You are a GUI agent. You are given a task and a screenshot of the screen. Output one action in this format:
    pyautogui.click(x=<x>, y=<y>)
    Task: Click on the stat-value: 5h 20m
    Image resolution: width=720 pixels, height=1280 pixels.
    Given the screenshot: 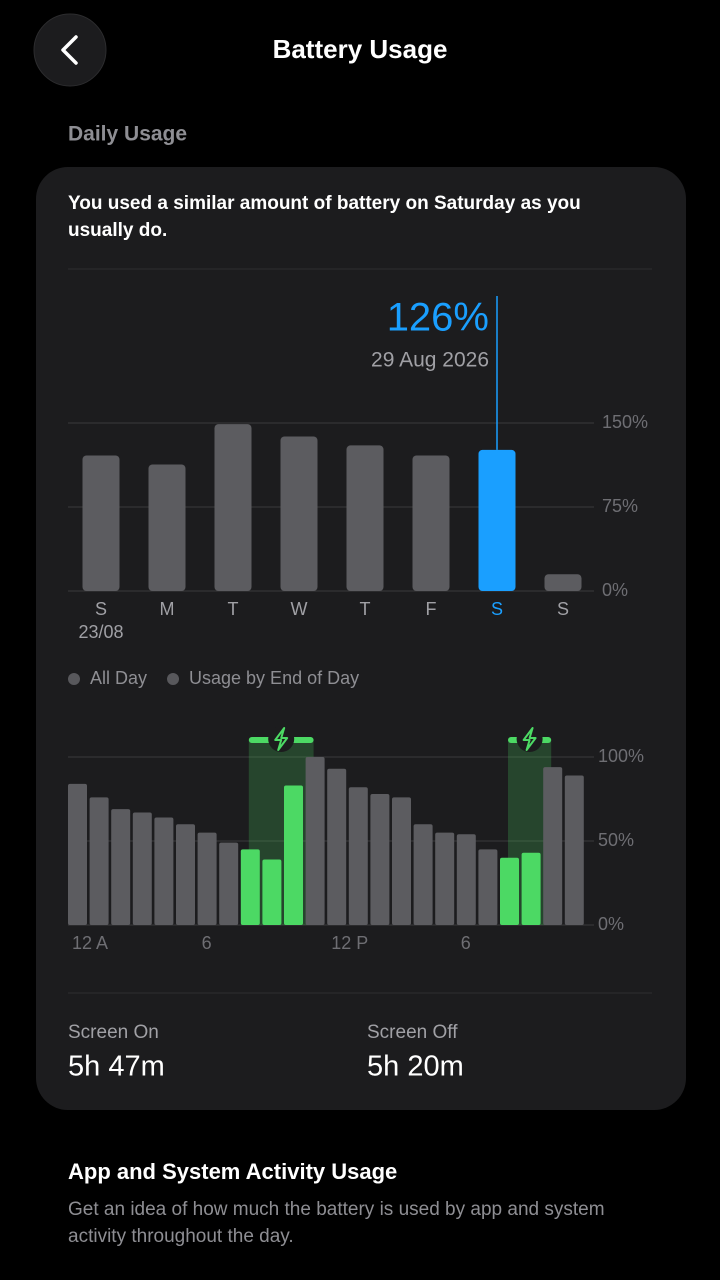 What is the action you would take?
    pyautogui.click(x=415, y=1067)
    